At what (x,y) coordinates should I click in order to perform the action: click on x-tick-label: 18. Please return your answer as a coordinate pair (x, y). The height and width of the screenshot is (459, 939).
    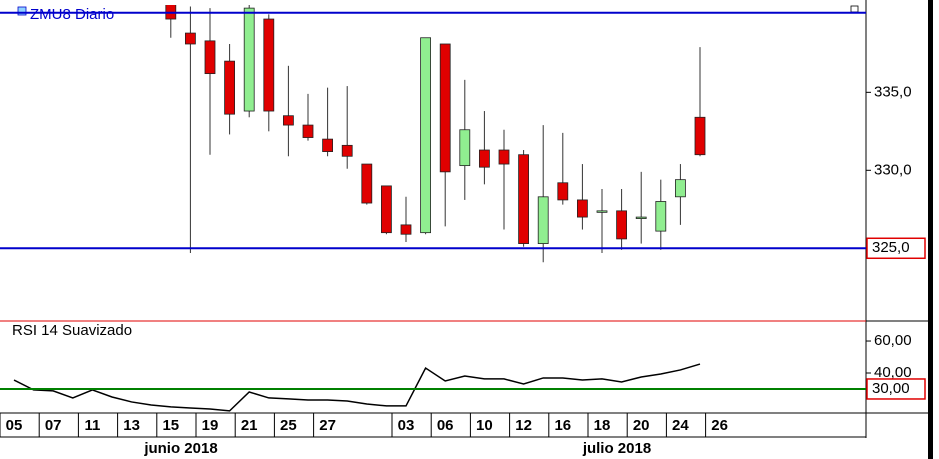
    Looking at the image, I should click on (602, 425).